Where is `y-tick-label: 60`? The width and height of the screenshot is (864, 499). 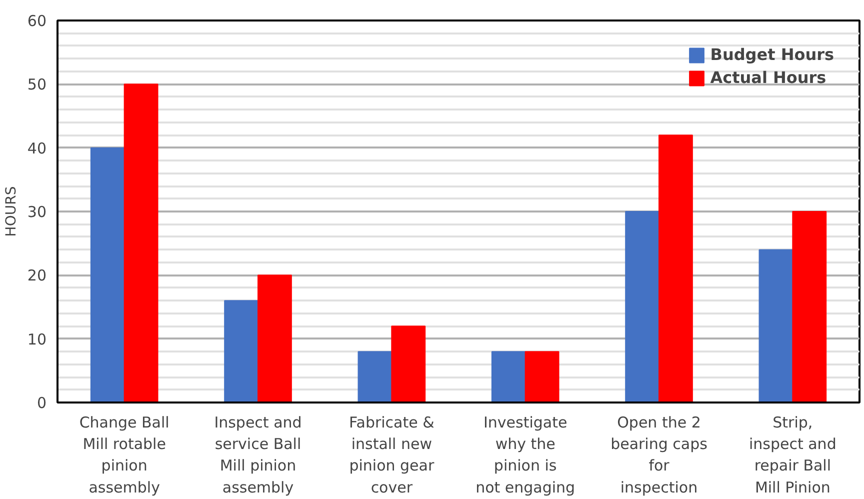
y-tick-label: 60 is located at coordinates (37, 21).